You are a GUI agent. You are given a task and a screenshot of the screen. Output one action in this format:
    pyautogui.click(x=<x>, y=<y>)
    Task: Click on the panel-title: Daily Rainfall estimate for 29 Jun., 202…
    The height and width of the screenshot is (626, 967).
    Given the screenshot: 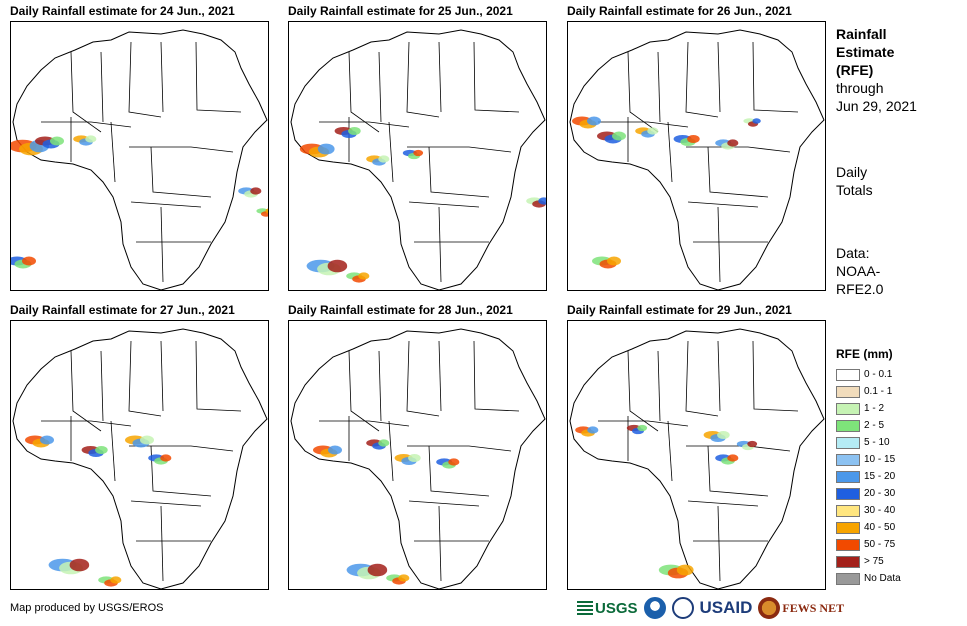 What is the action you would take?
    pyautogui.click(x=679, y=310)
    